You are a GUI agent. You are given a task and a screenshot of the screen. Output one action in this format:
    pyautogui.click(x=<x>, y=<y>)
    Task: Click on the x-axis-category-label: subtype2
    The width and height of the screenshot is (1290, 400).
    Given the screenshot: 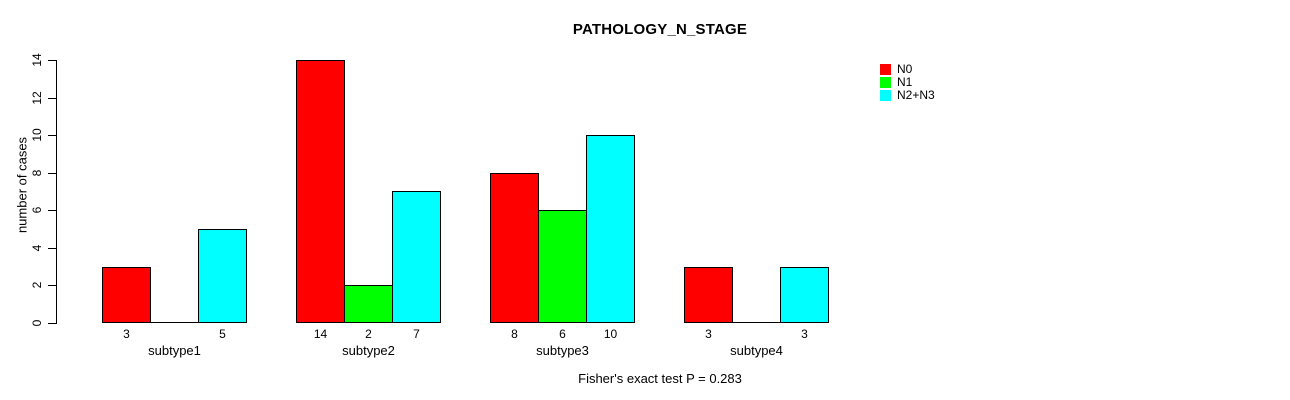 What is the action you would take?
    pyautogui.click(x=368, y=350)
    